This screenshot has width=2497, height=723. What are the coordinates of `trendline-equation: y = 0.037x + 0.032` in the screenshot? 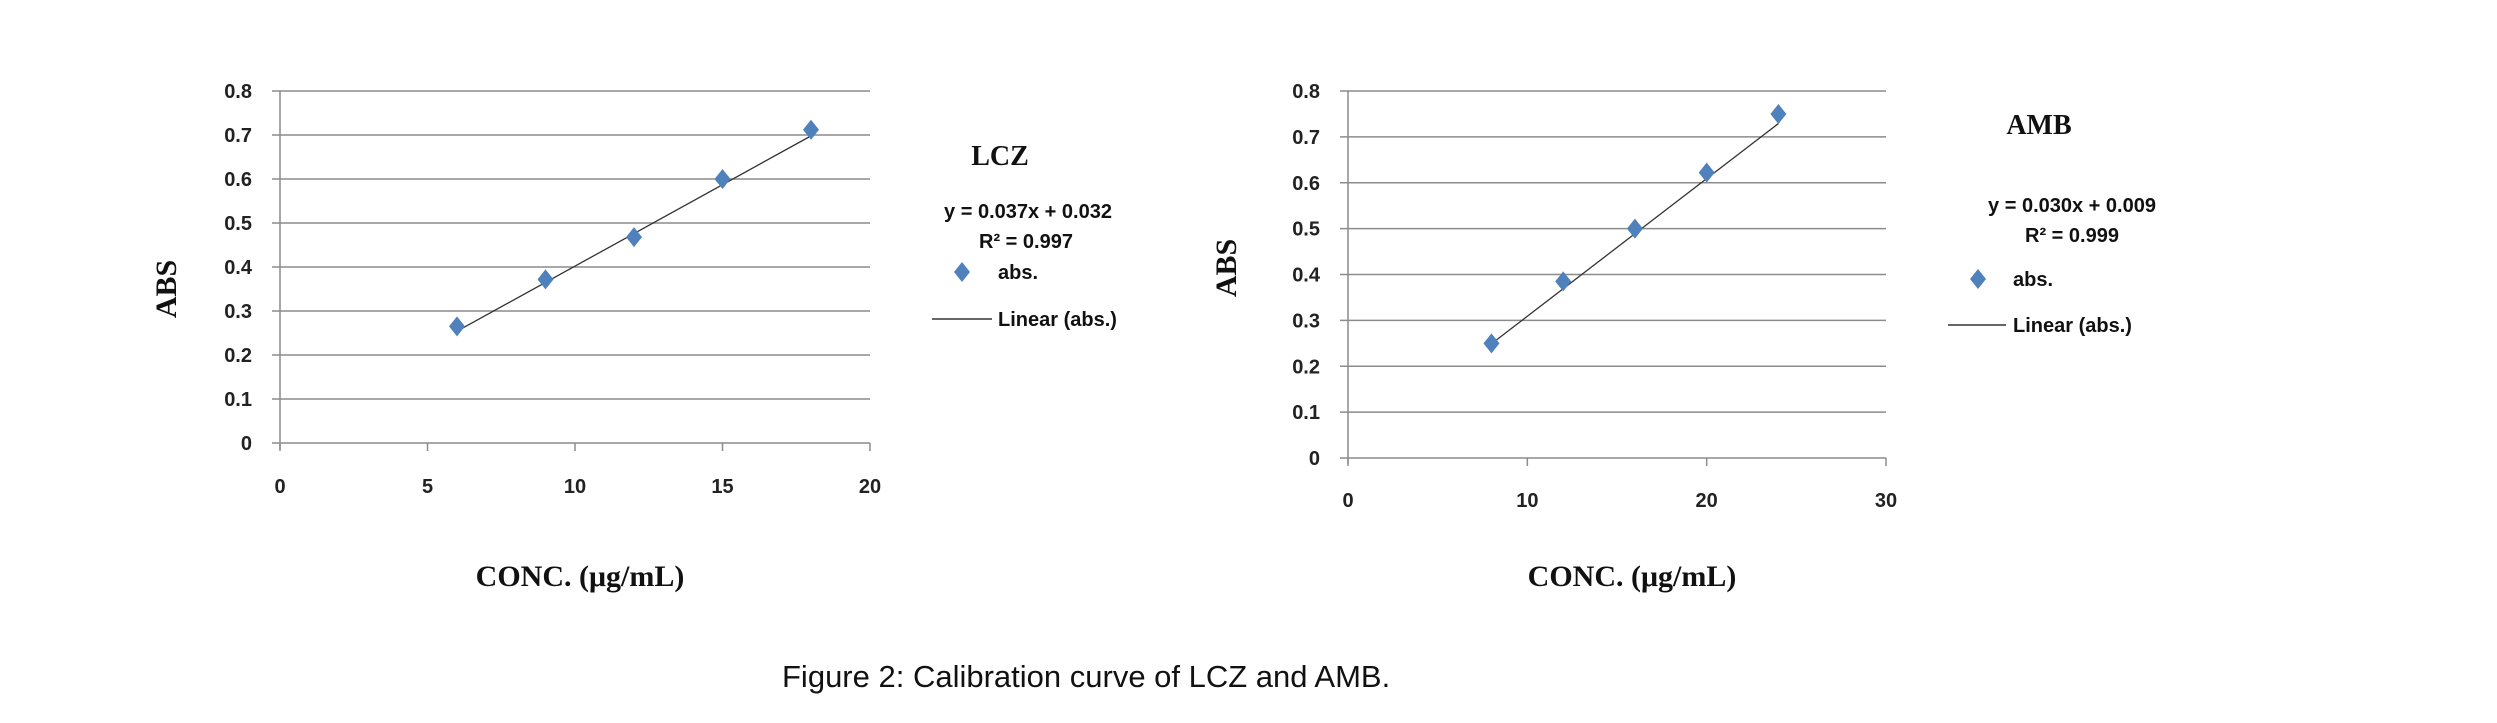 It's located at (1028, 212).